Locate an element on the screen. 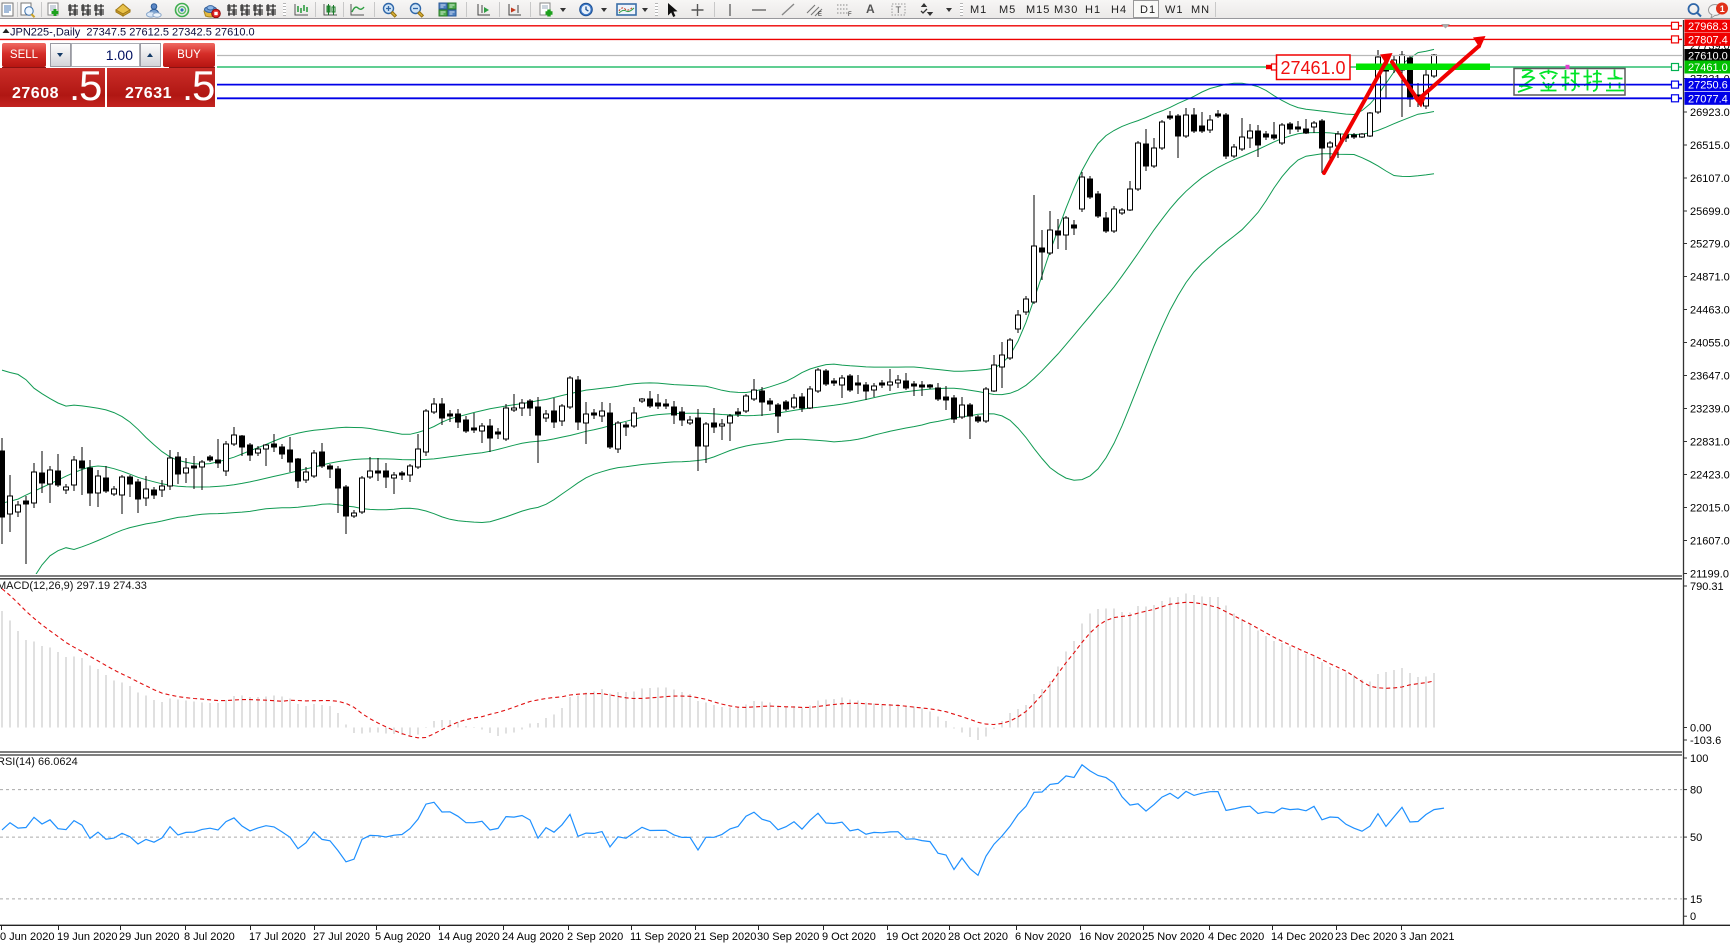  svg-text: 0.00 is located at coordinates (1700, 729).